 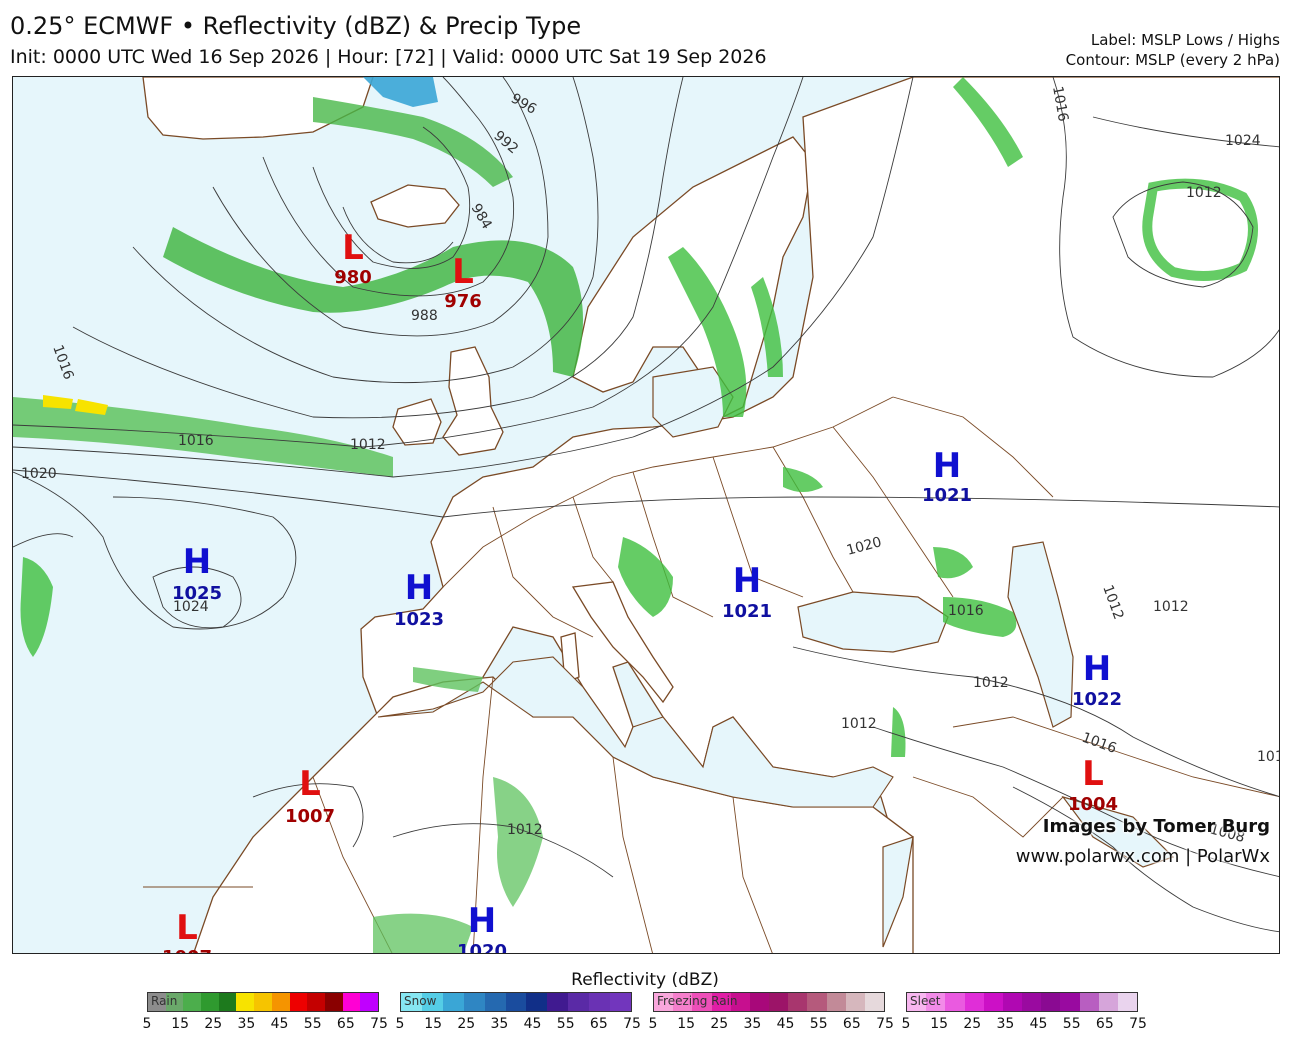 What do you see at coordinates (1040, 634) in the screenshot?
I see `caspian-sea` at bounding box center [1040, 634].